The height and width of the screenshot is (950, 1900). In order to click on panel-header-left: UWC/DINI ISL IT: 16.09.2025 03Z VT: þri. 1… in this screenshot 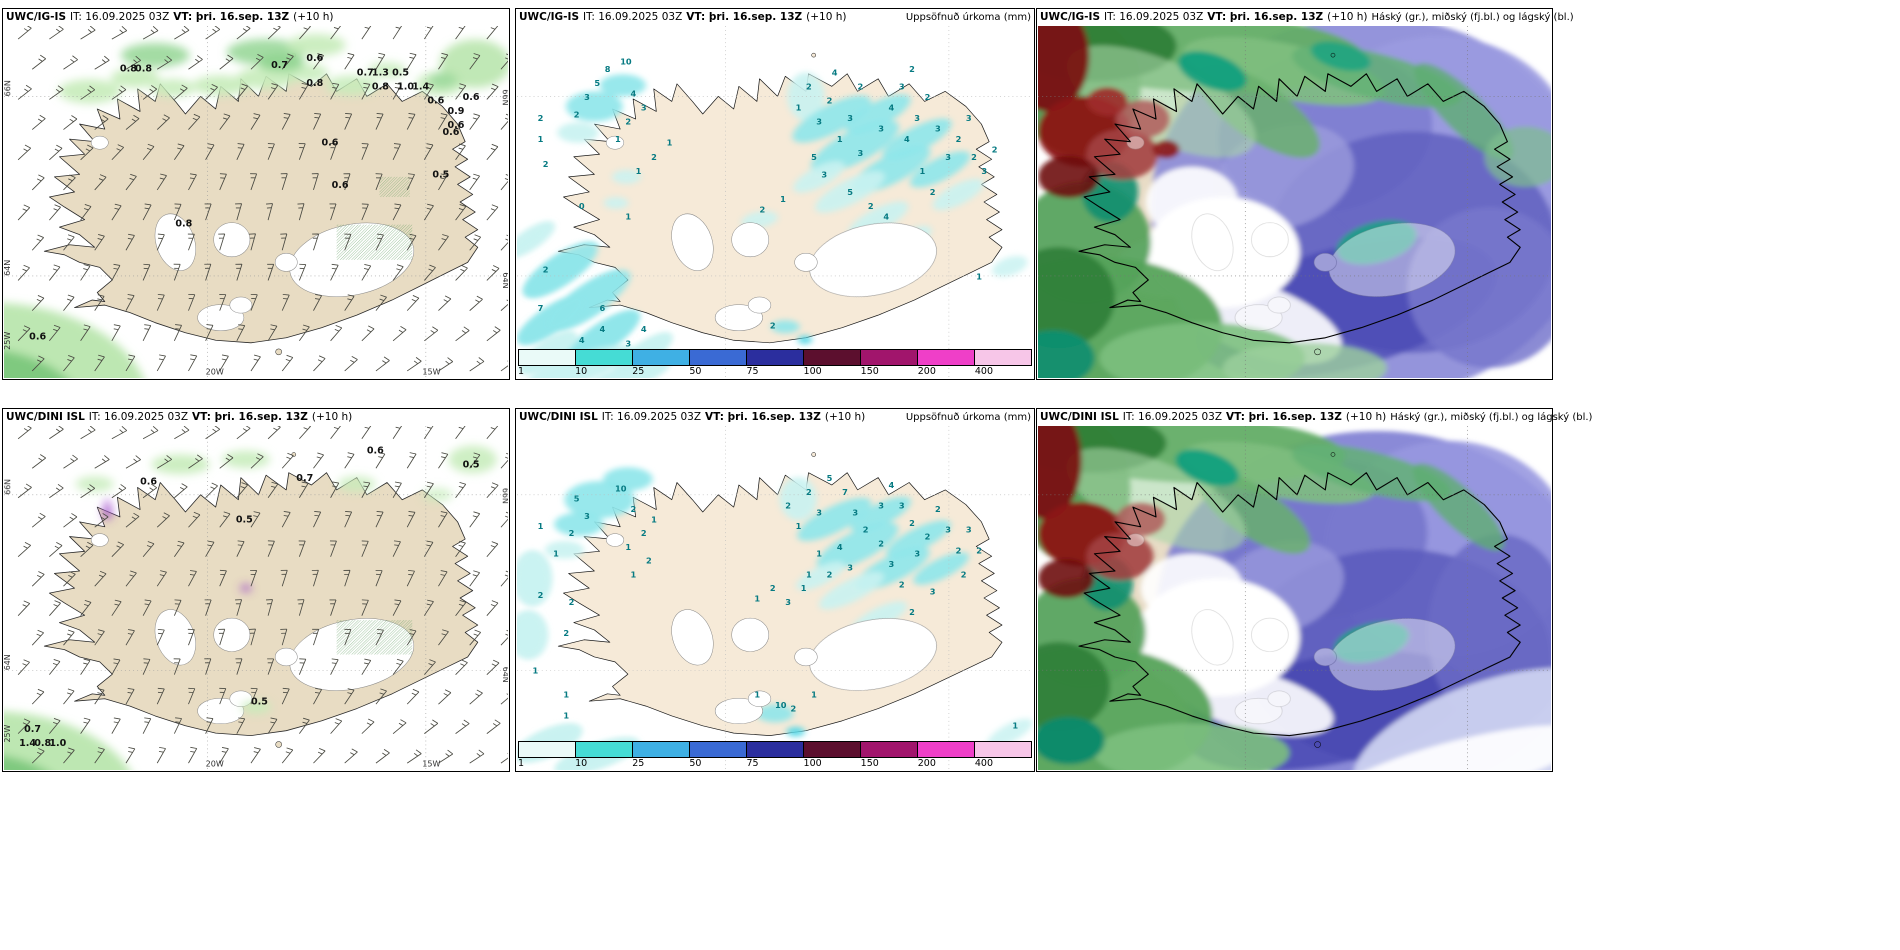, I will do `click(1215, 417)`.